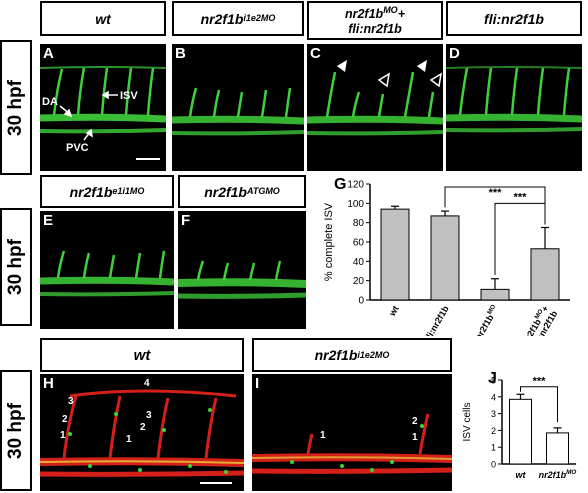 The image size is (588, 493). What do you see at coordinates (359, 223) in the screenshot?
I see `y-tick-label: 80` at bounding box center [359, 223].